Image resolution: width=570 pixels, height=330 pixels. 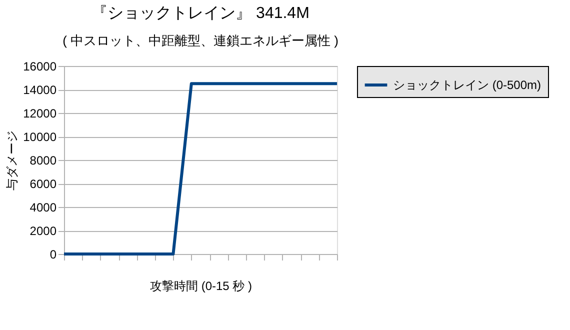 What do you see at coordinates (200, 40) in the screenshot?
I see `chart-subtitle: ( 中スロット、中距離型、連鎖エネルギー属性 )` at bounding box center [200, 40].